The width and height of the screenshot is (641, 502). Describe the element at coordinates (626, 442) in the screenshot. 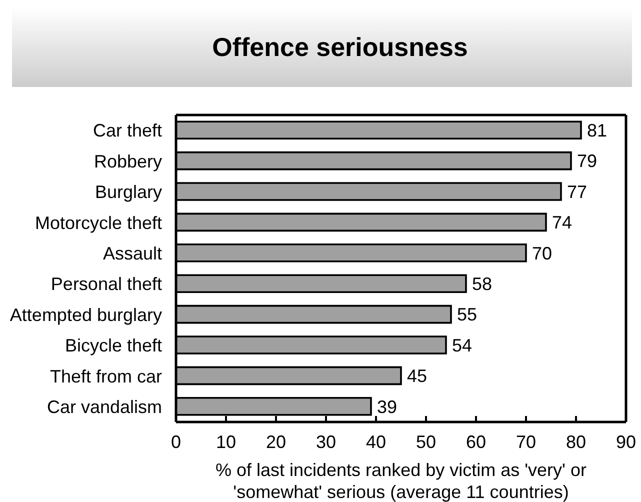

I see `x-tick-label: 90` at that location.